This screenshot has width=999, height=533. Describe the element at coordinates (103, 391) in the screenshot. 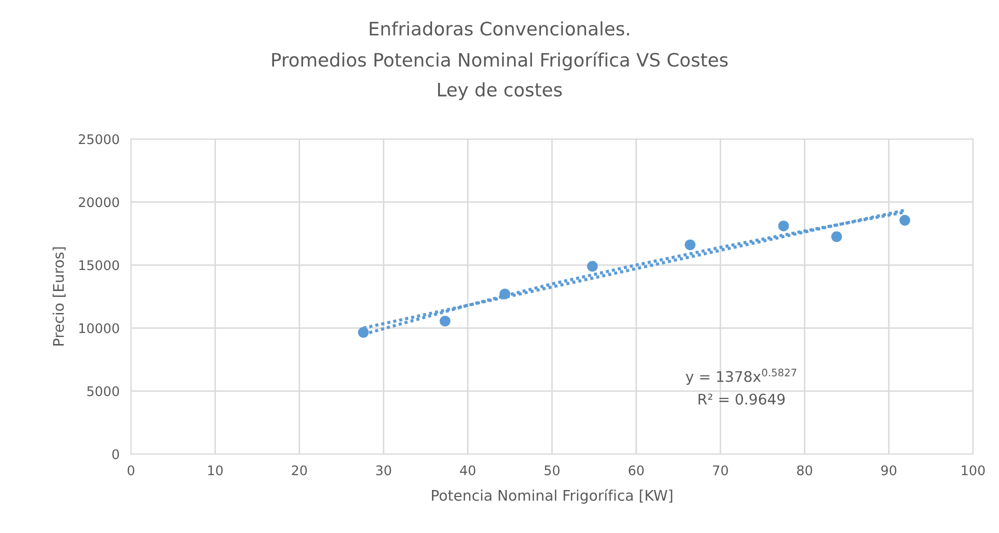

I see `y-tick-label: 5000` at that location.